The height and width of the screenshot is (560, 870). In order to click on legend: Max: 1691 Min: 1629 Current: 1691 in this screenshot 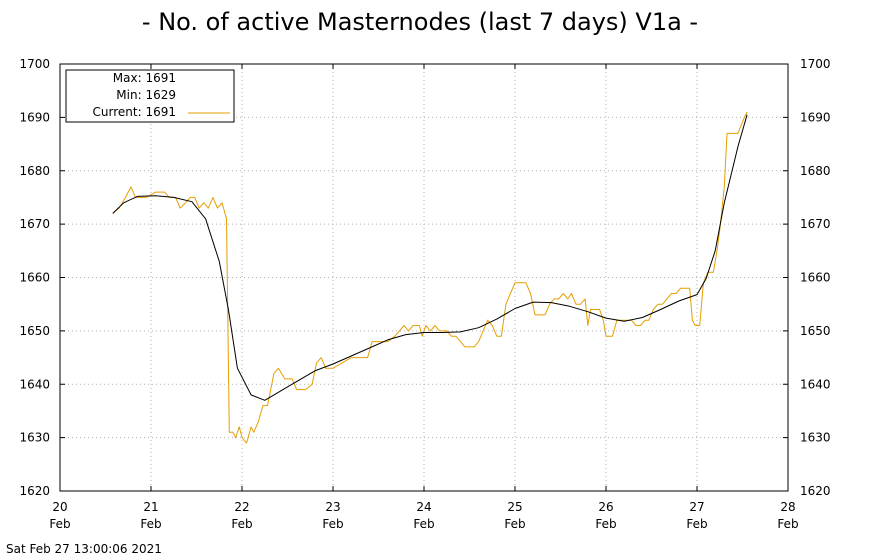, I will do `click(150, 96)`.